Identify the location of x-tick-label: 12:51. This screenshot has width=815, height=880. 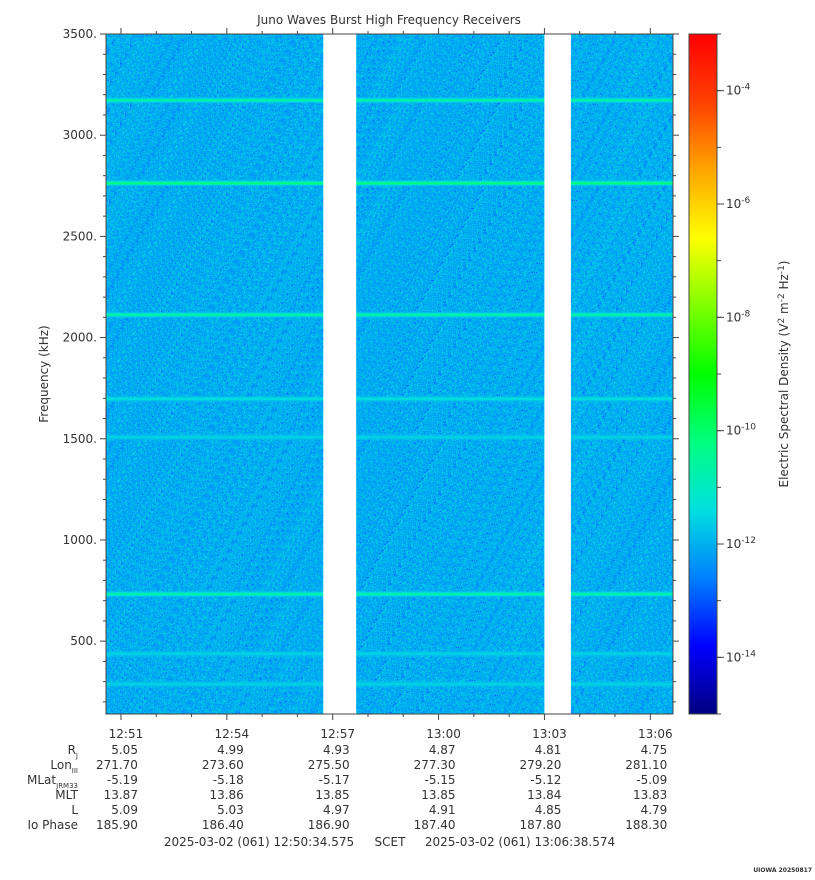
(126, 734).